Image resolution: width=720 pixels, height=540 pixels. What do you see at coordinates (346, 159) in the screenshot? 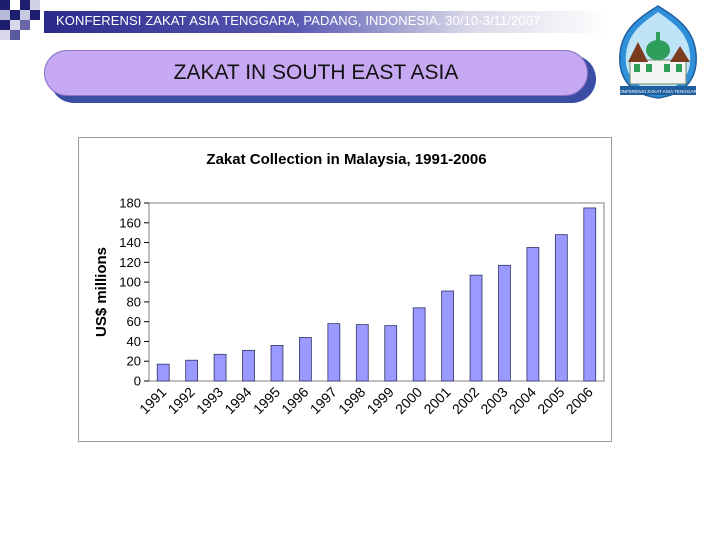
I see `chart-title: Zakat Collection in Malaysia, 1991-2006` at bounding box center [346, 159].